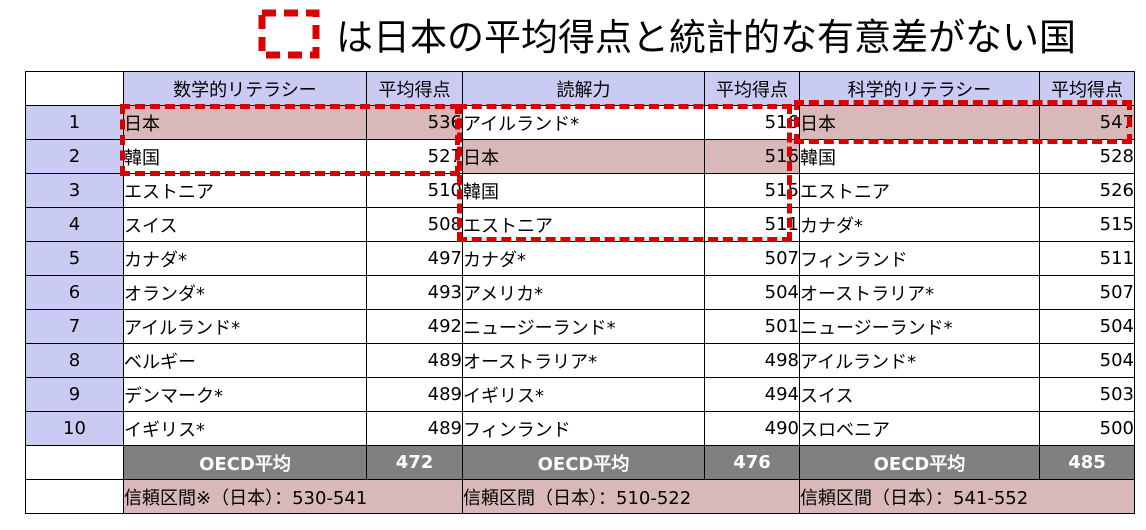  What do you see at coordinates (245, 156) in the screenshot?
I see `math-country: 韓国` at bounding box center [245, 156].